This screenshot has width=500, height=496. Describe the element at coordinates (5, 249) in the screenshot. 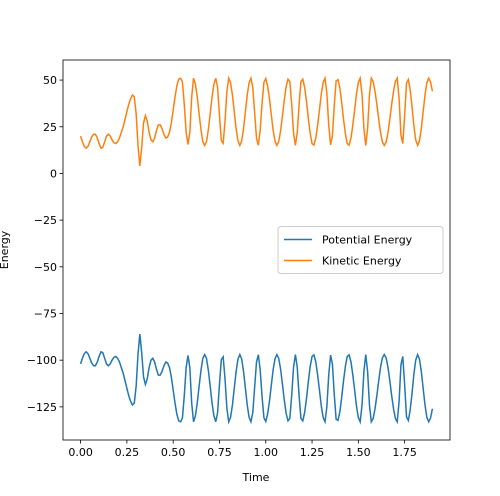

I see `y-axis-label: Energy` at that location.